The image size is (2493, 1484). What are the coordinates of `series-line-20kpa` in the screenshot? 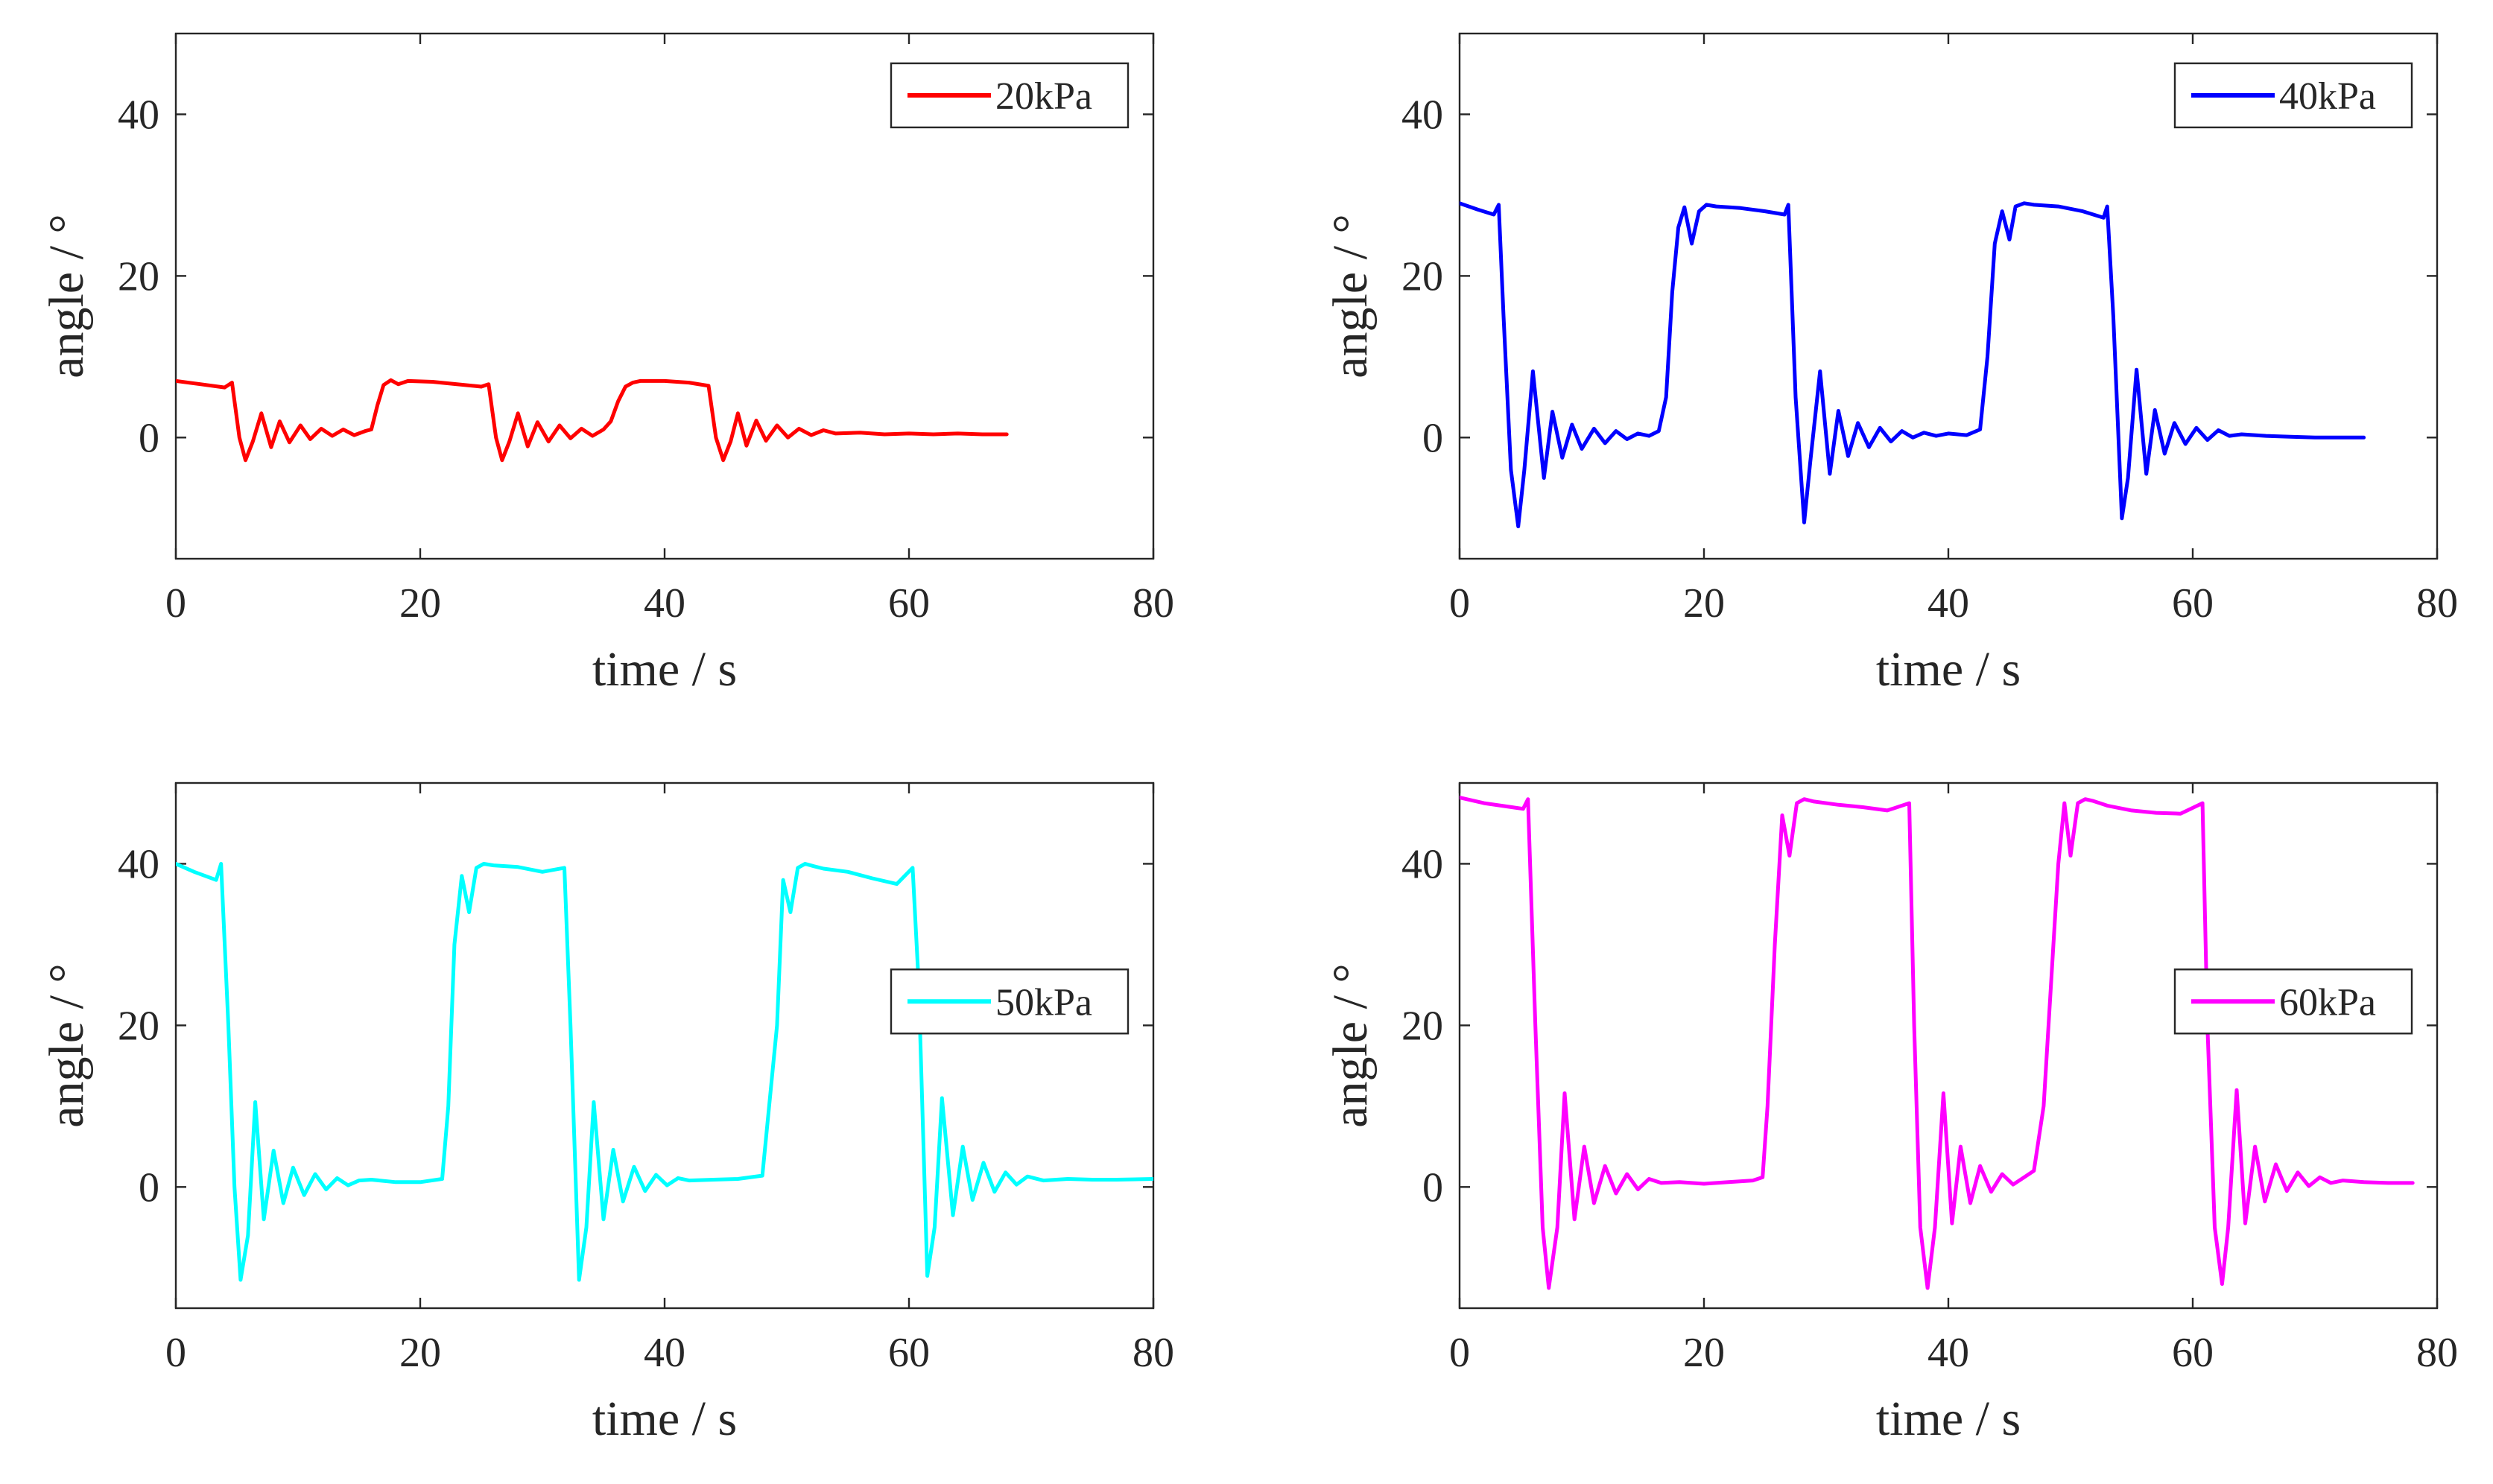 It's located at (592, 421).